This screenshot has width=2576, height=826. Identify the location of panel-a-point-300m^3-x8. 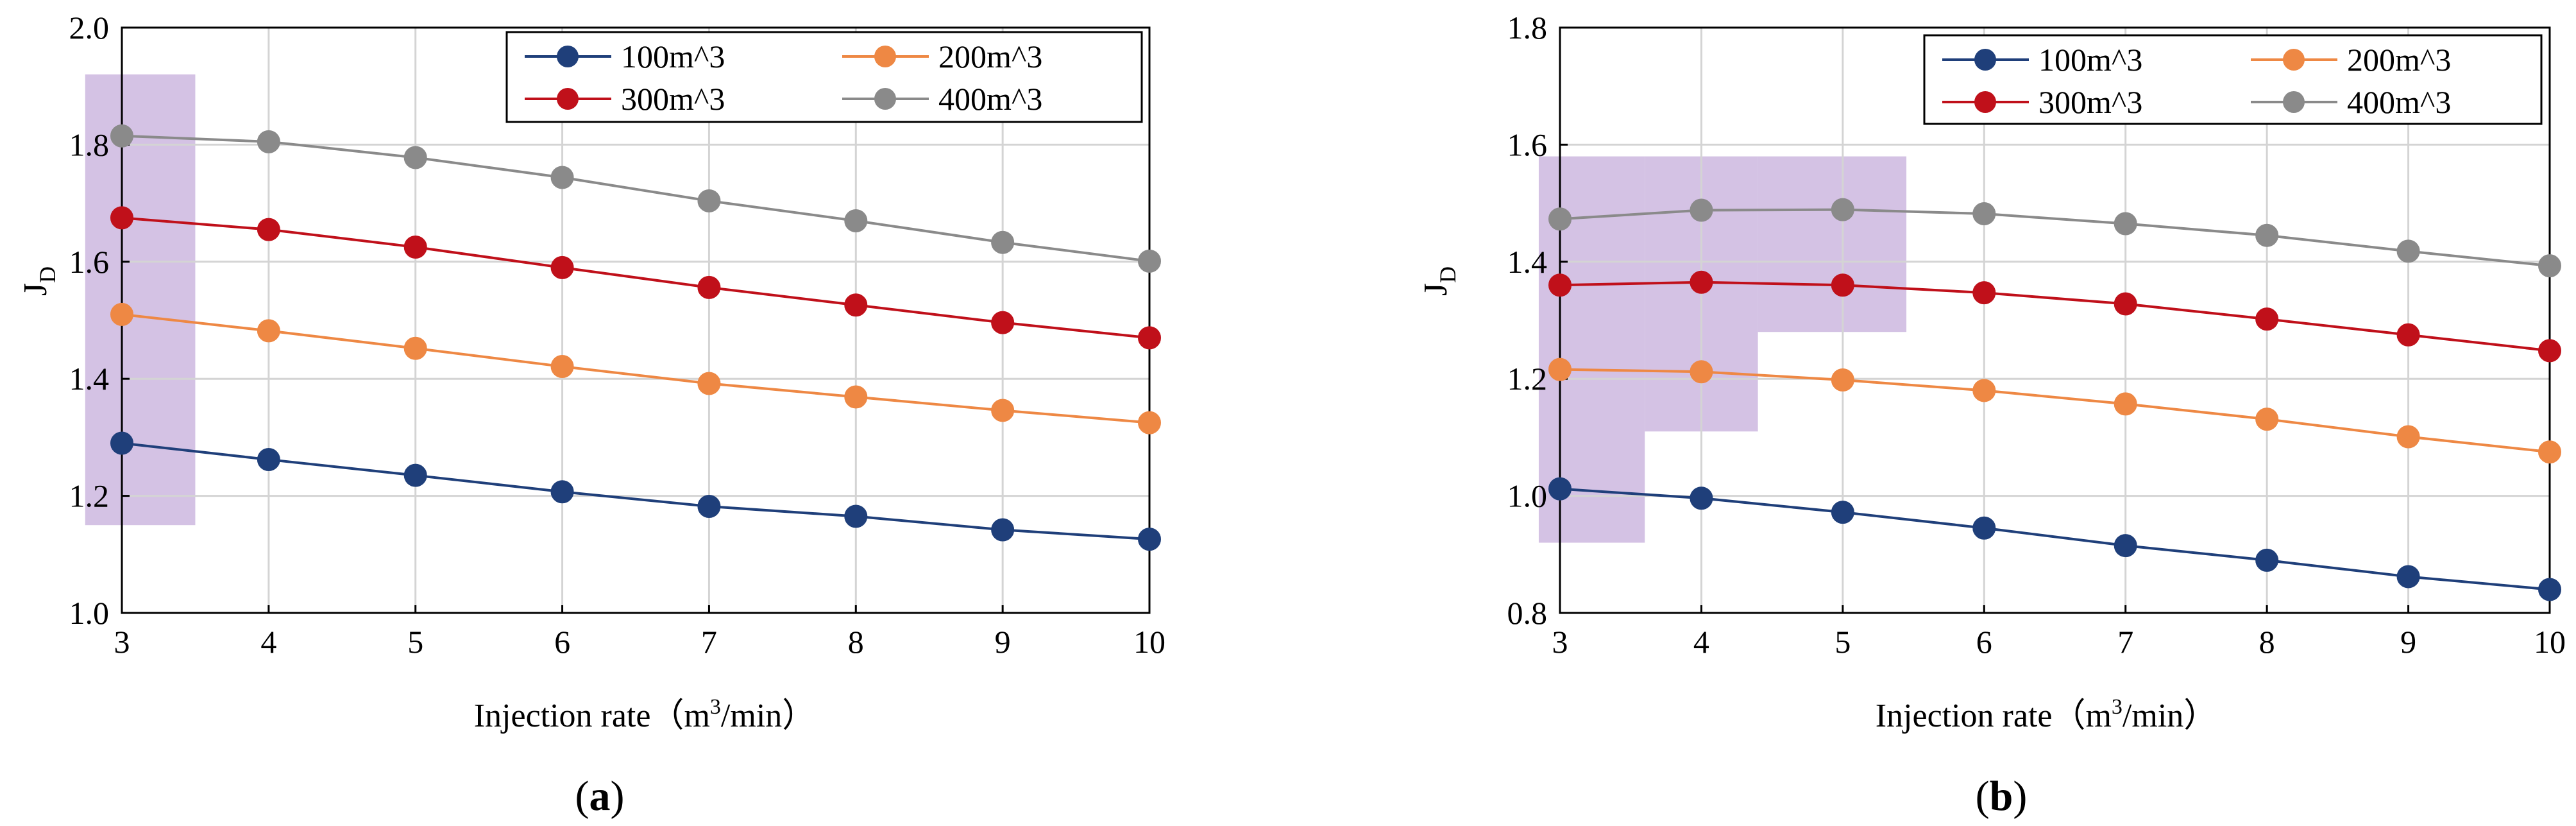
(856, 305).